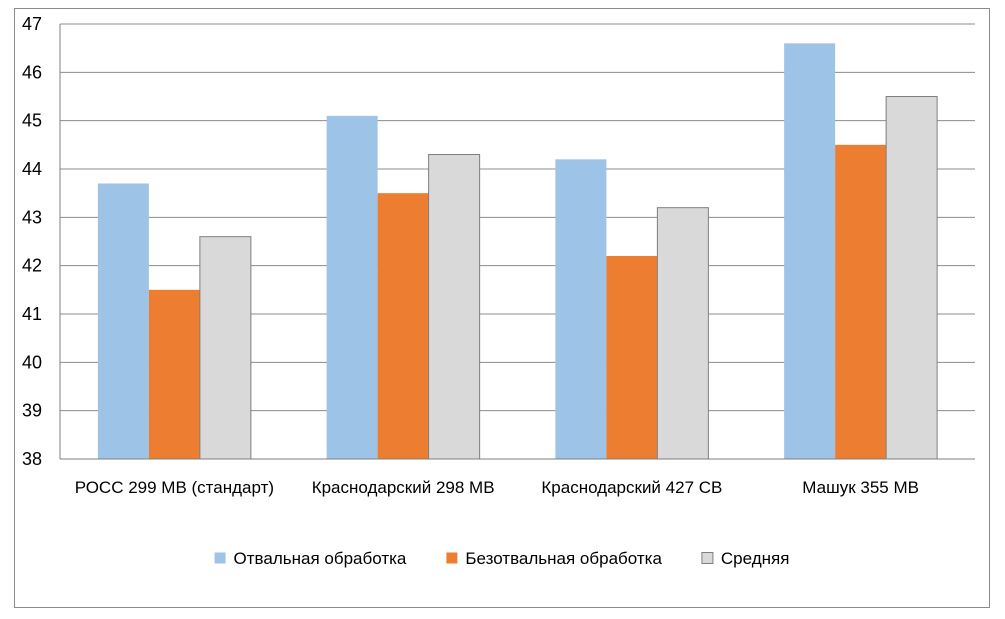  Describe the element at coordinates (631, 487) in the screenshot. I see `x-category-label: Краснодарский 427 СВ` at that location.